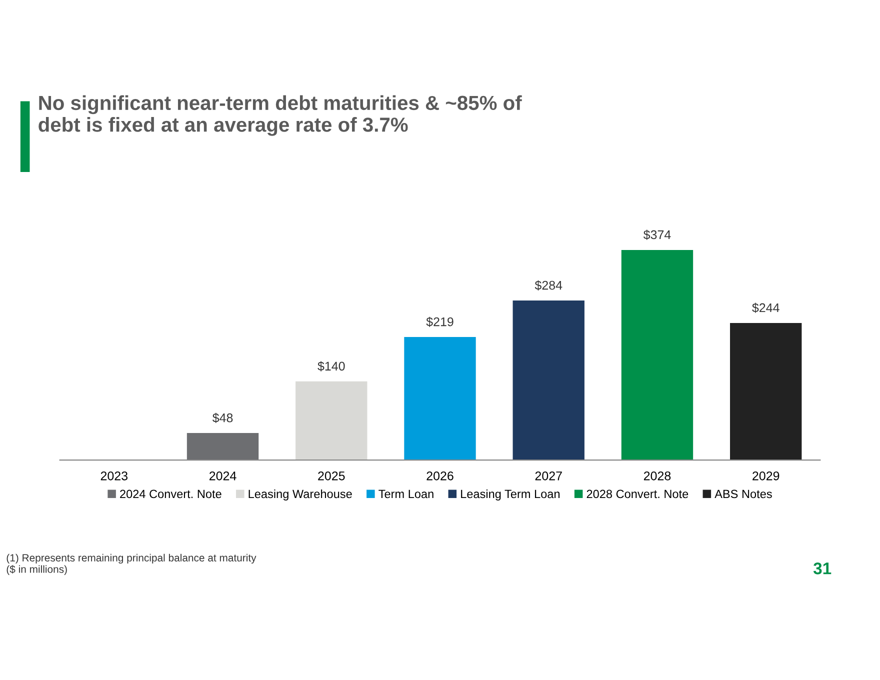  What do you see at coordinates (280, 115) in the screenshot?
I see `chart-title: No significant near-term debt maturities & ~85% of debt is fixed at an average rate of 3.7%` at bounding box center [280, 115].